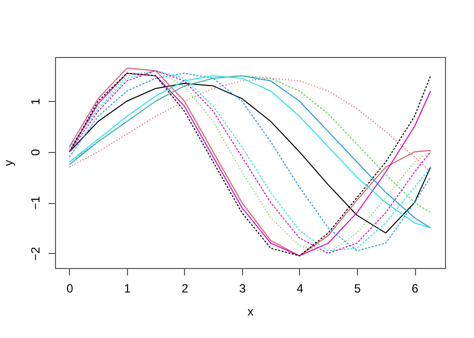 The width and height of the screenshot is (474, 338). I want to click on y-tick-label: −2, so click(35, 253).